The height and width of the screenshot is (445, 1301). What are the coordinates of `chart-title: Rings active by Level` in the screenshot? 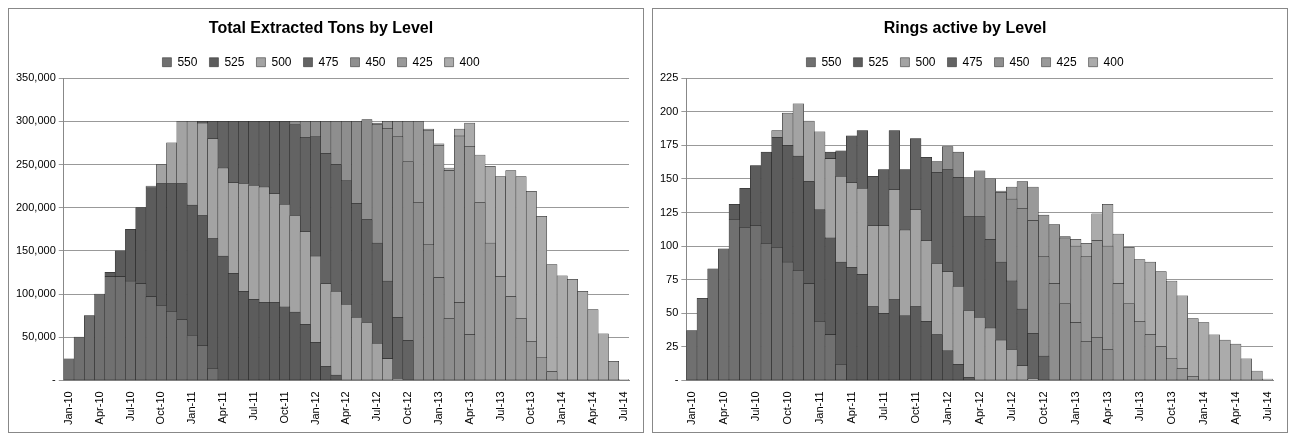 It's located at (965, 28).